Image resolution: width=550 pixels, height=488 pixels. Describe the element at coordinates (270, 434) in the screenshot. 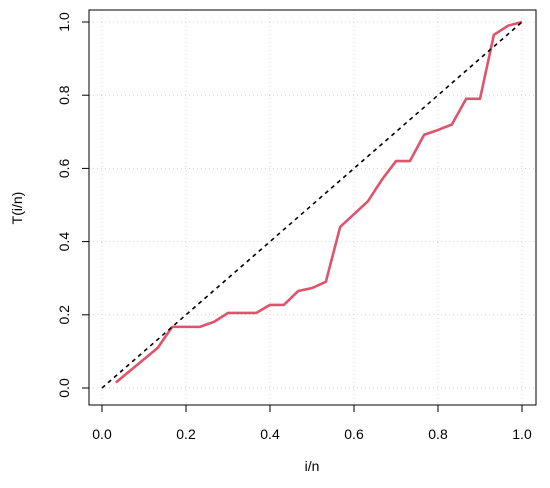

I see `x-tick-label: 0.4` at that location.